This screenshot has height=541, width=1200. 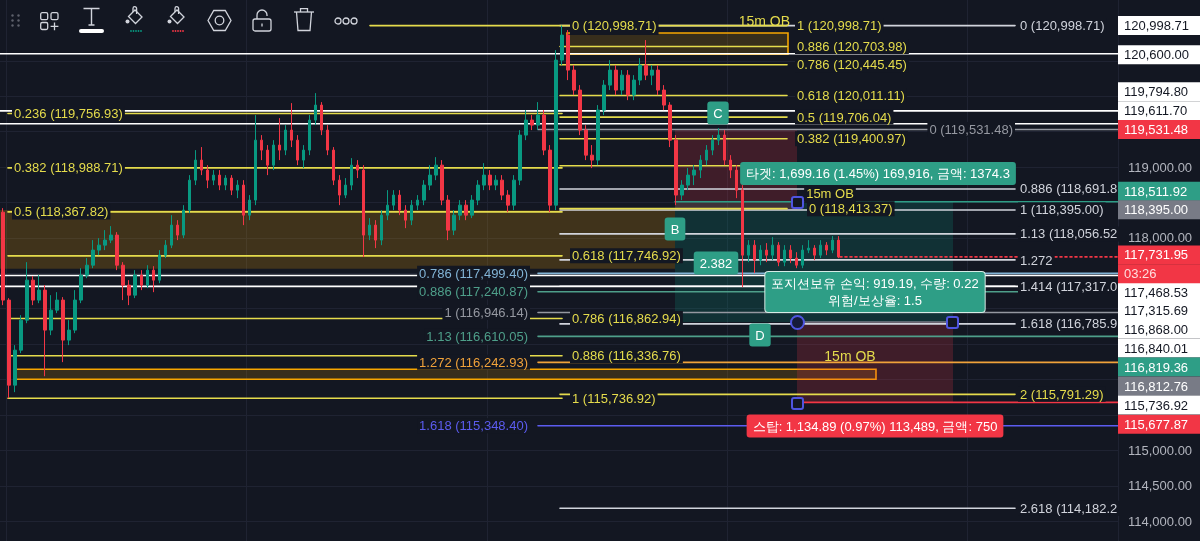 What do you see at coordinates (1156, 210) in the screenshot?
I see `text: 118,395.00` at bounding box center [1156, 210].